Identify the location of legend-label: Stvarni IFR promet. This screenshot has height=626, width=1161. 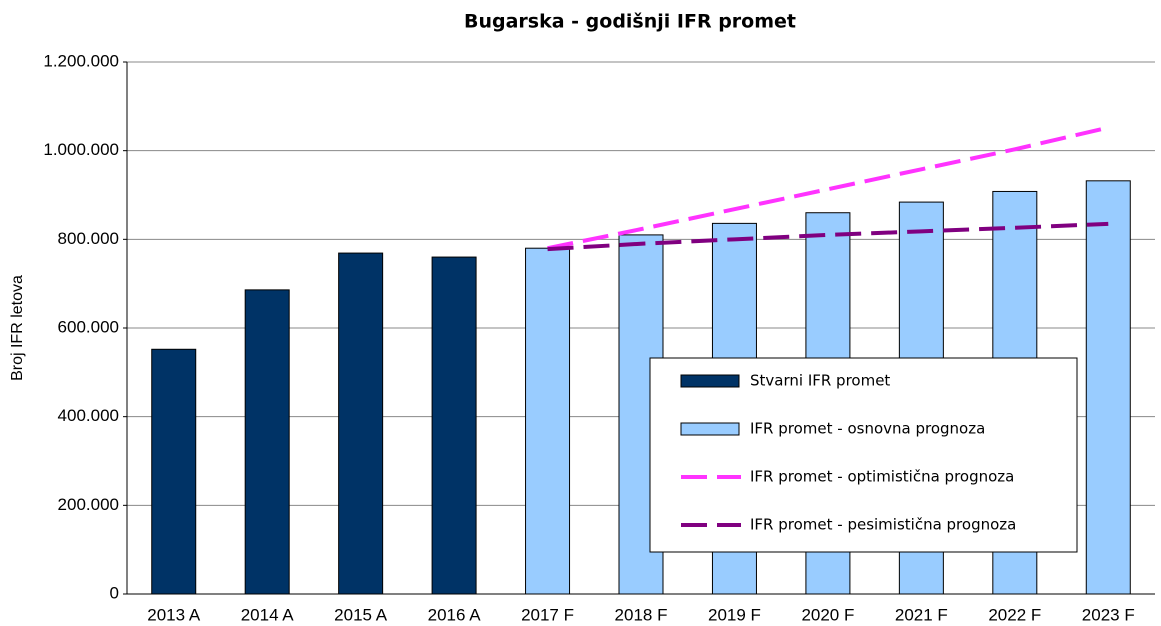
(820, 381).